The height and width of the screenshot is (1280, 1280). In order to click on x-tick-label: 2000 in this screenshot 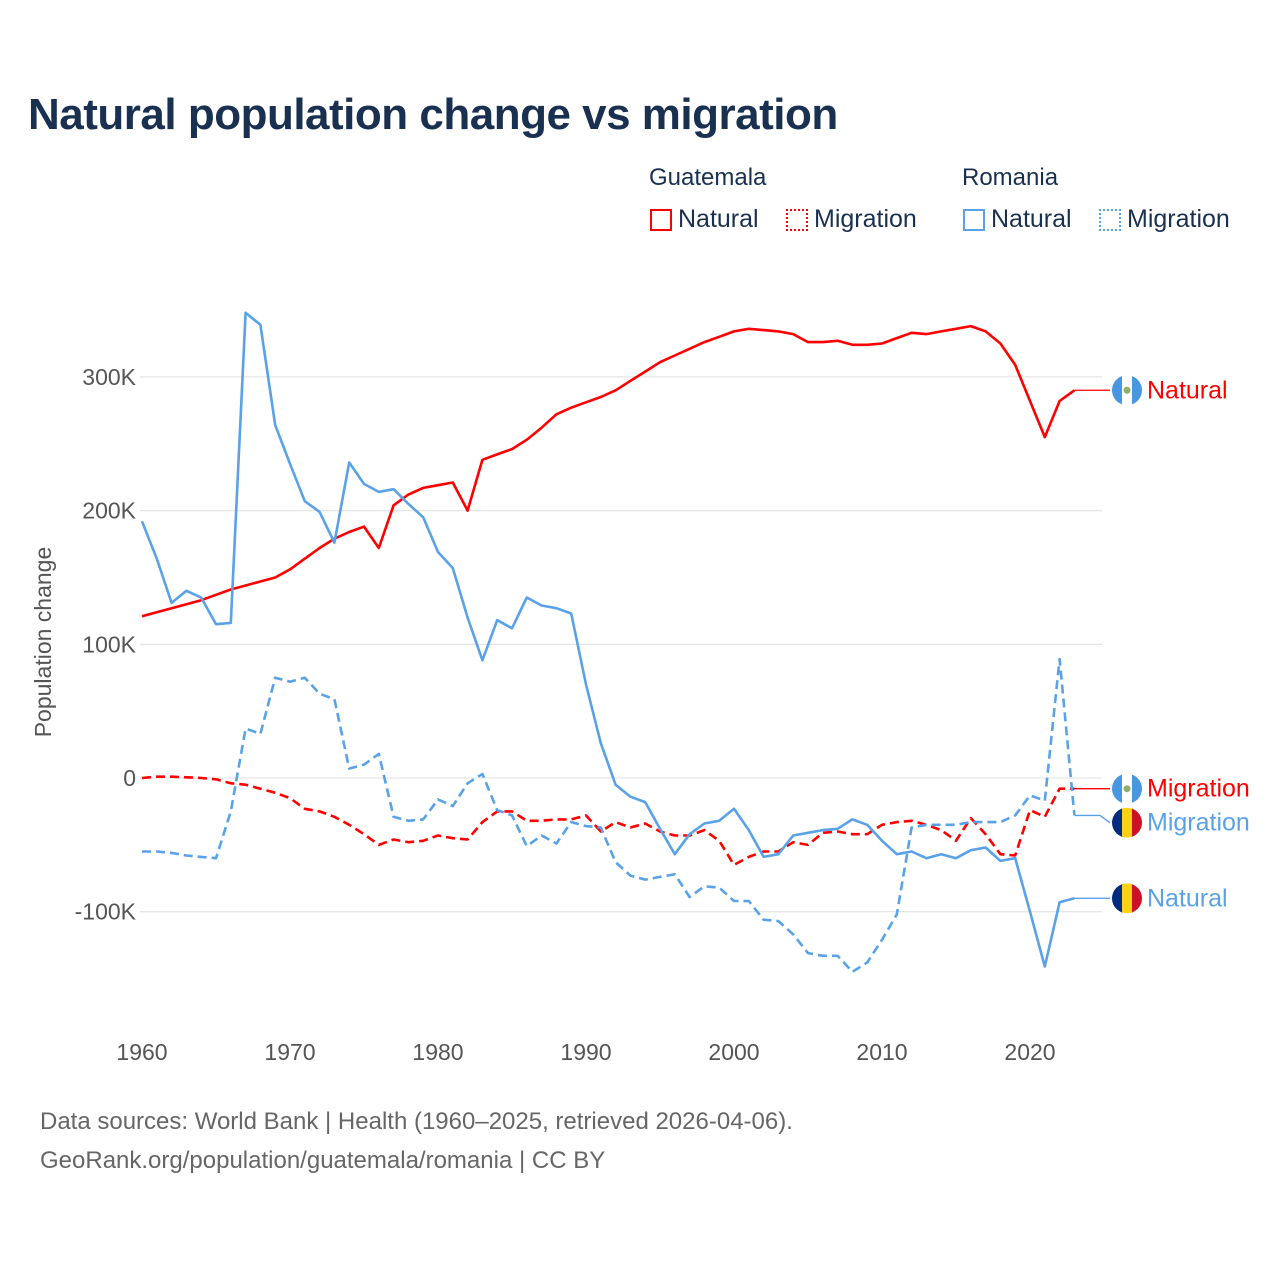, I will do `click(733, 1052)`.